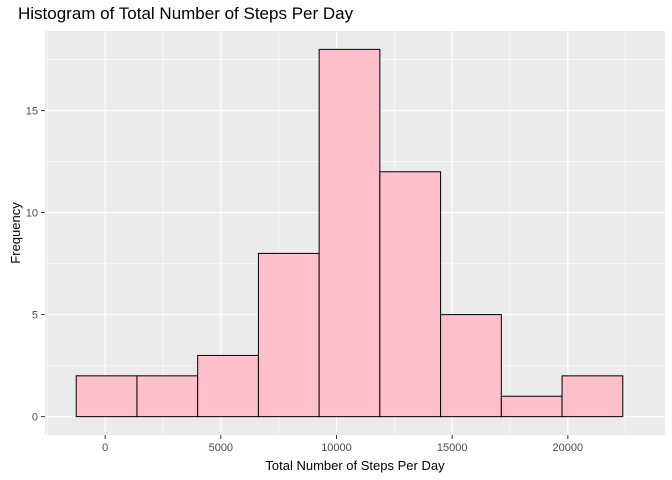 This screenshot has width=672, height=480. I want to click on y-axis-title: Frequency, so click(15, 233).